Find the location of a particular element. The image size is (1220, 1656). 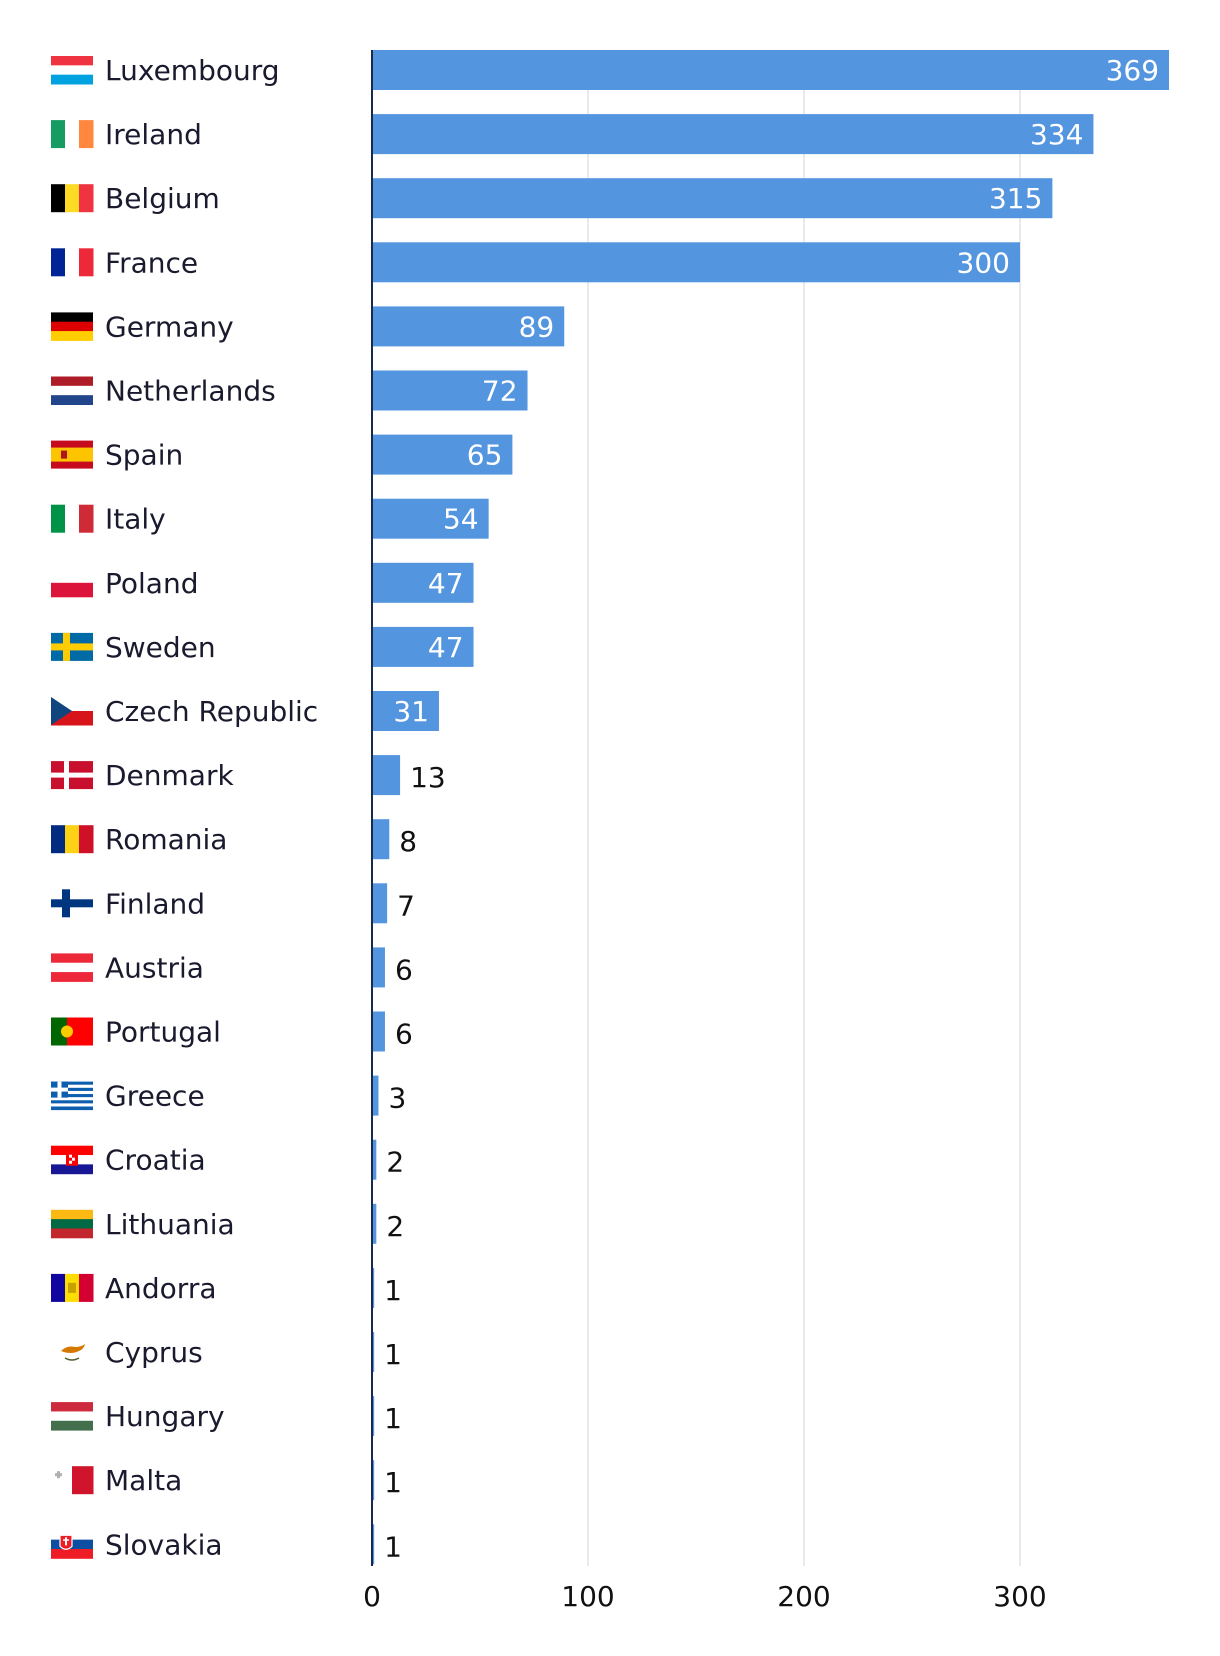

bar-cyprus is located at coordinates (373, 1352).